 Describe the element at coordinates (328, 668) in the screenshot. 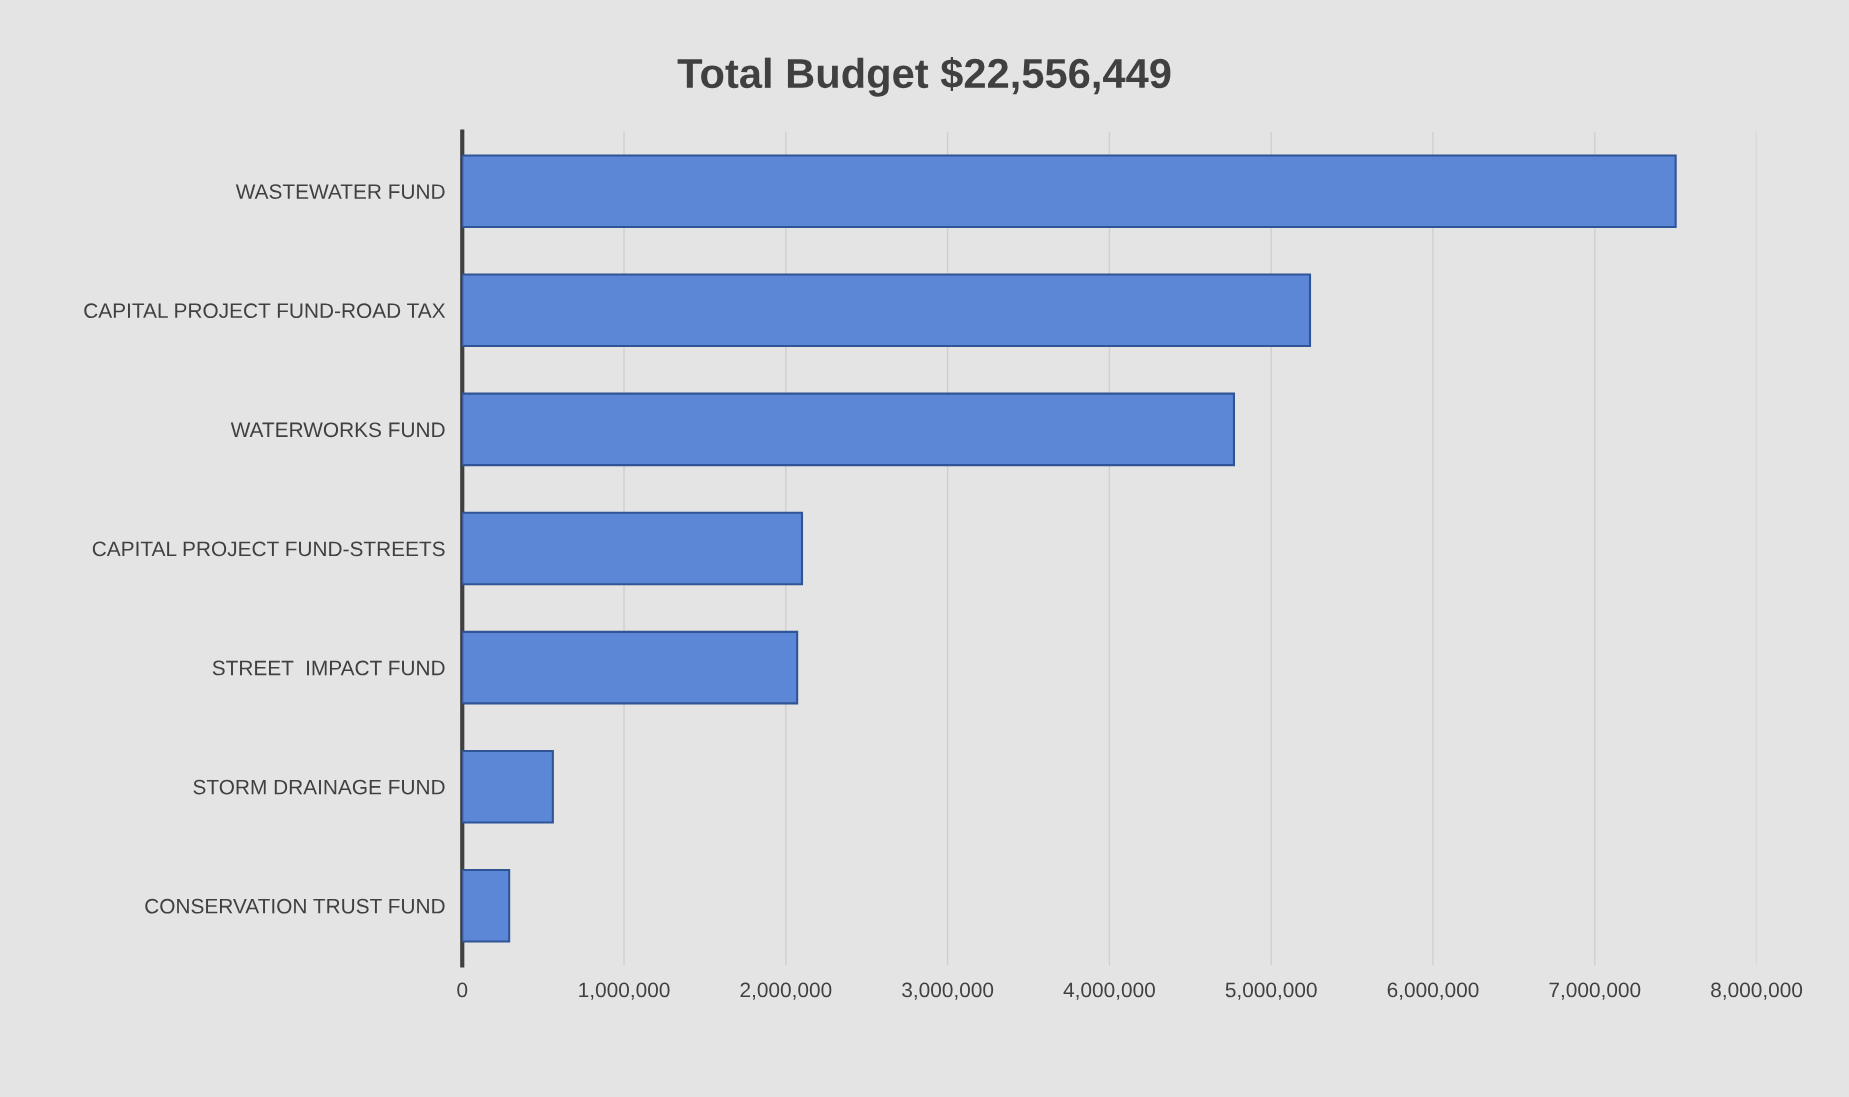

I see `y-tick-label: STREET IMPACT FUND` at that location.